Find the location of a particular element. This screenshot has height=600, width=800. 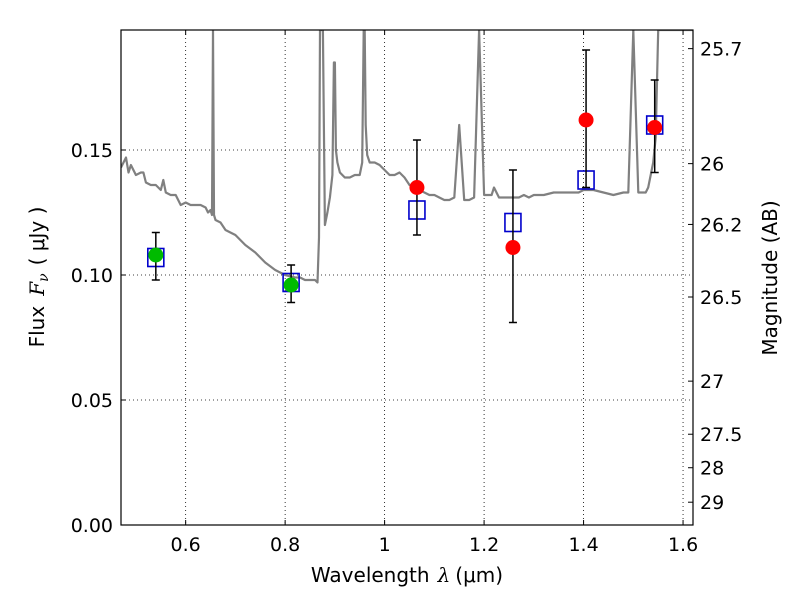

x-tick-label: 0.6 is located at coordinates (186, 545).